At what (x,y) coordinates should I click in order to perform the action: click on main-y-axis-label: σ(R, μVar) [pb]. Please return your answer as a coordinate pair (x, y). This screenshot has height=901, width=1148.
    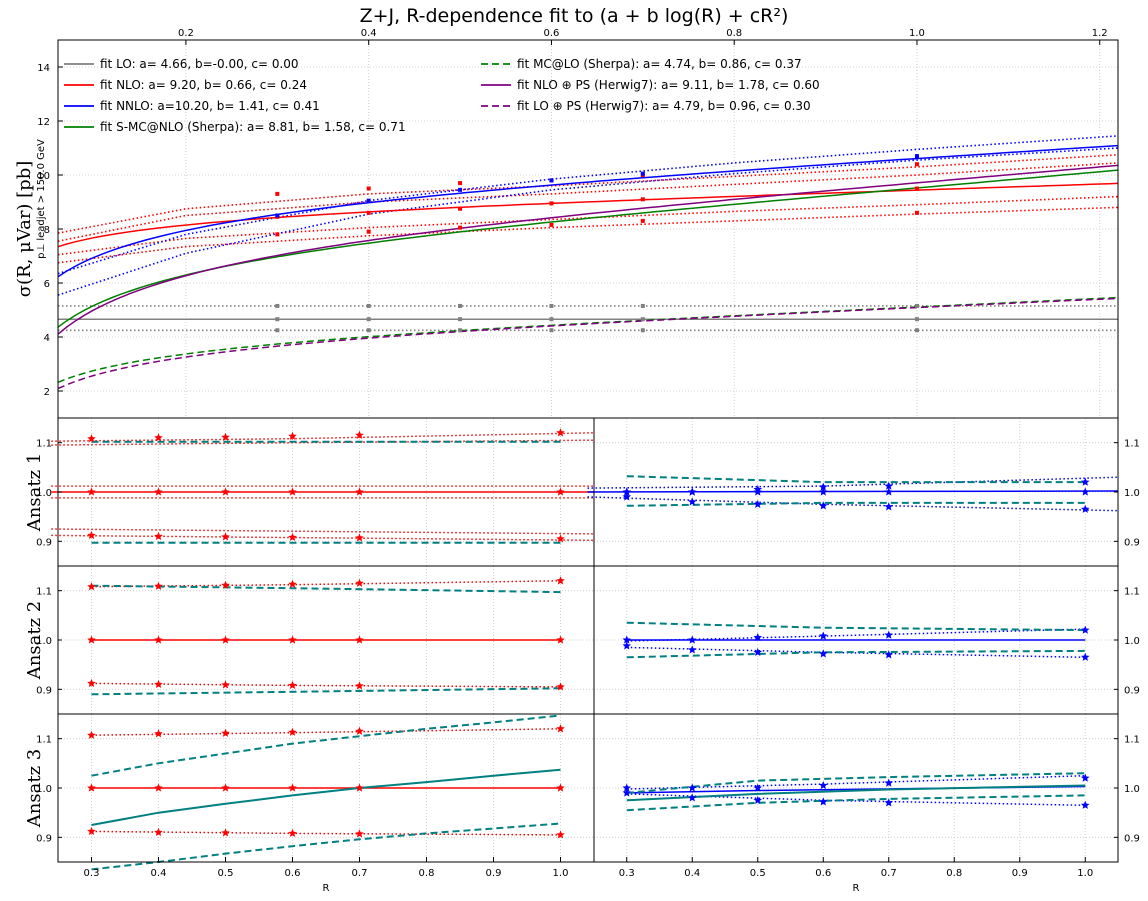
    Looking at the image, I should click on (24, 229).